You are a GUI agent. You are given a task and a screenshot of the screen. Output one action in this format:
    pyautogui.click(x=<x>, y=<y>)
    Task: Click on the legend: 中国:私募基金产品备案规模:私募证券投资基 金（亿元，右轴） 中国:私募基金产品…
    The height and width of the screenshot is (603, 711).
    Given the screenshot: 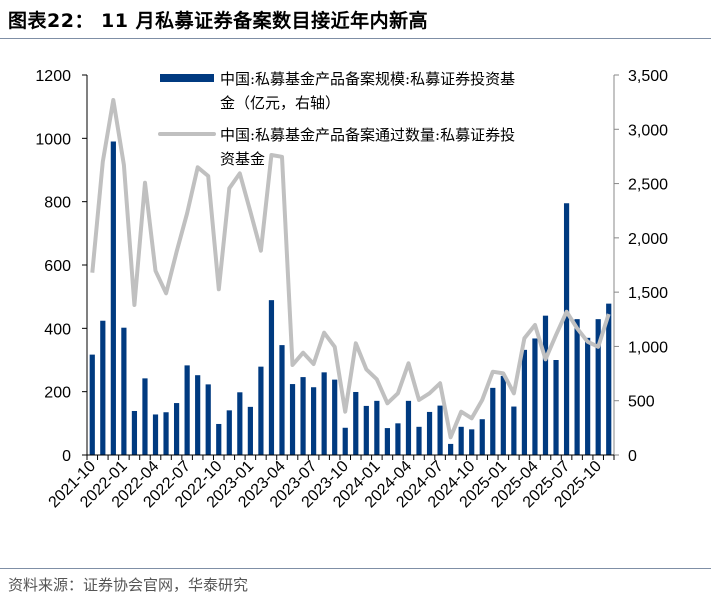 What is the action you would take?
    pyautogui.click(x=336, y=119)
    